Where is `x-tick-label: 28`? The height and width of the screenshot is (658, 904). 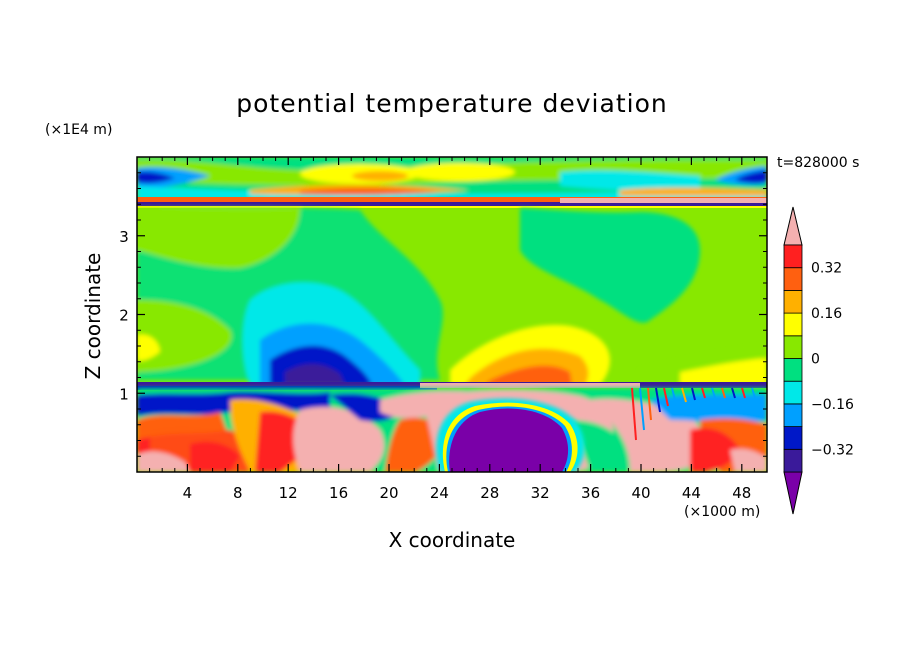
x-tick-label: 28 is located at coordinates (489, 493).